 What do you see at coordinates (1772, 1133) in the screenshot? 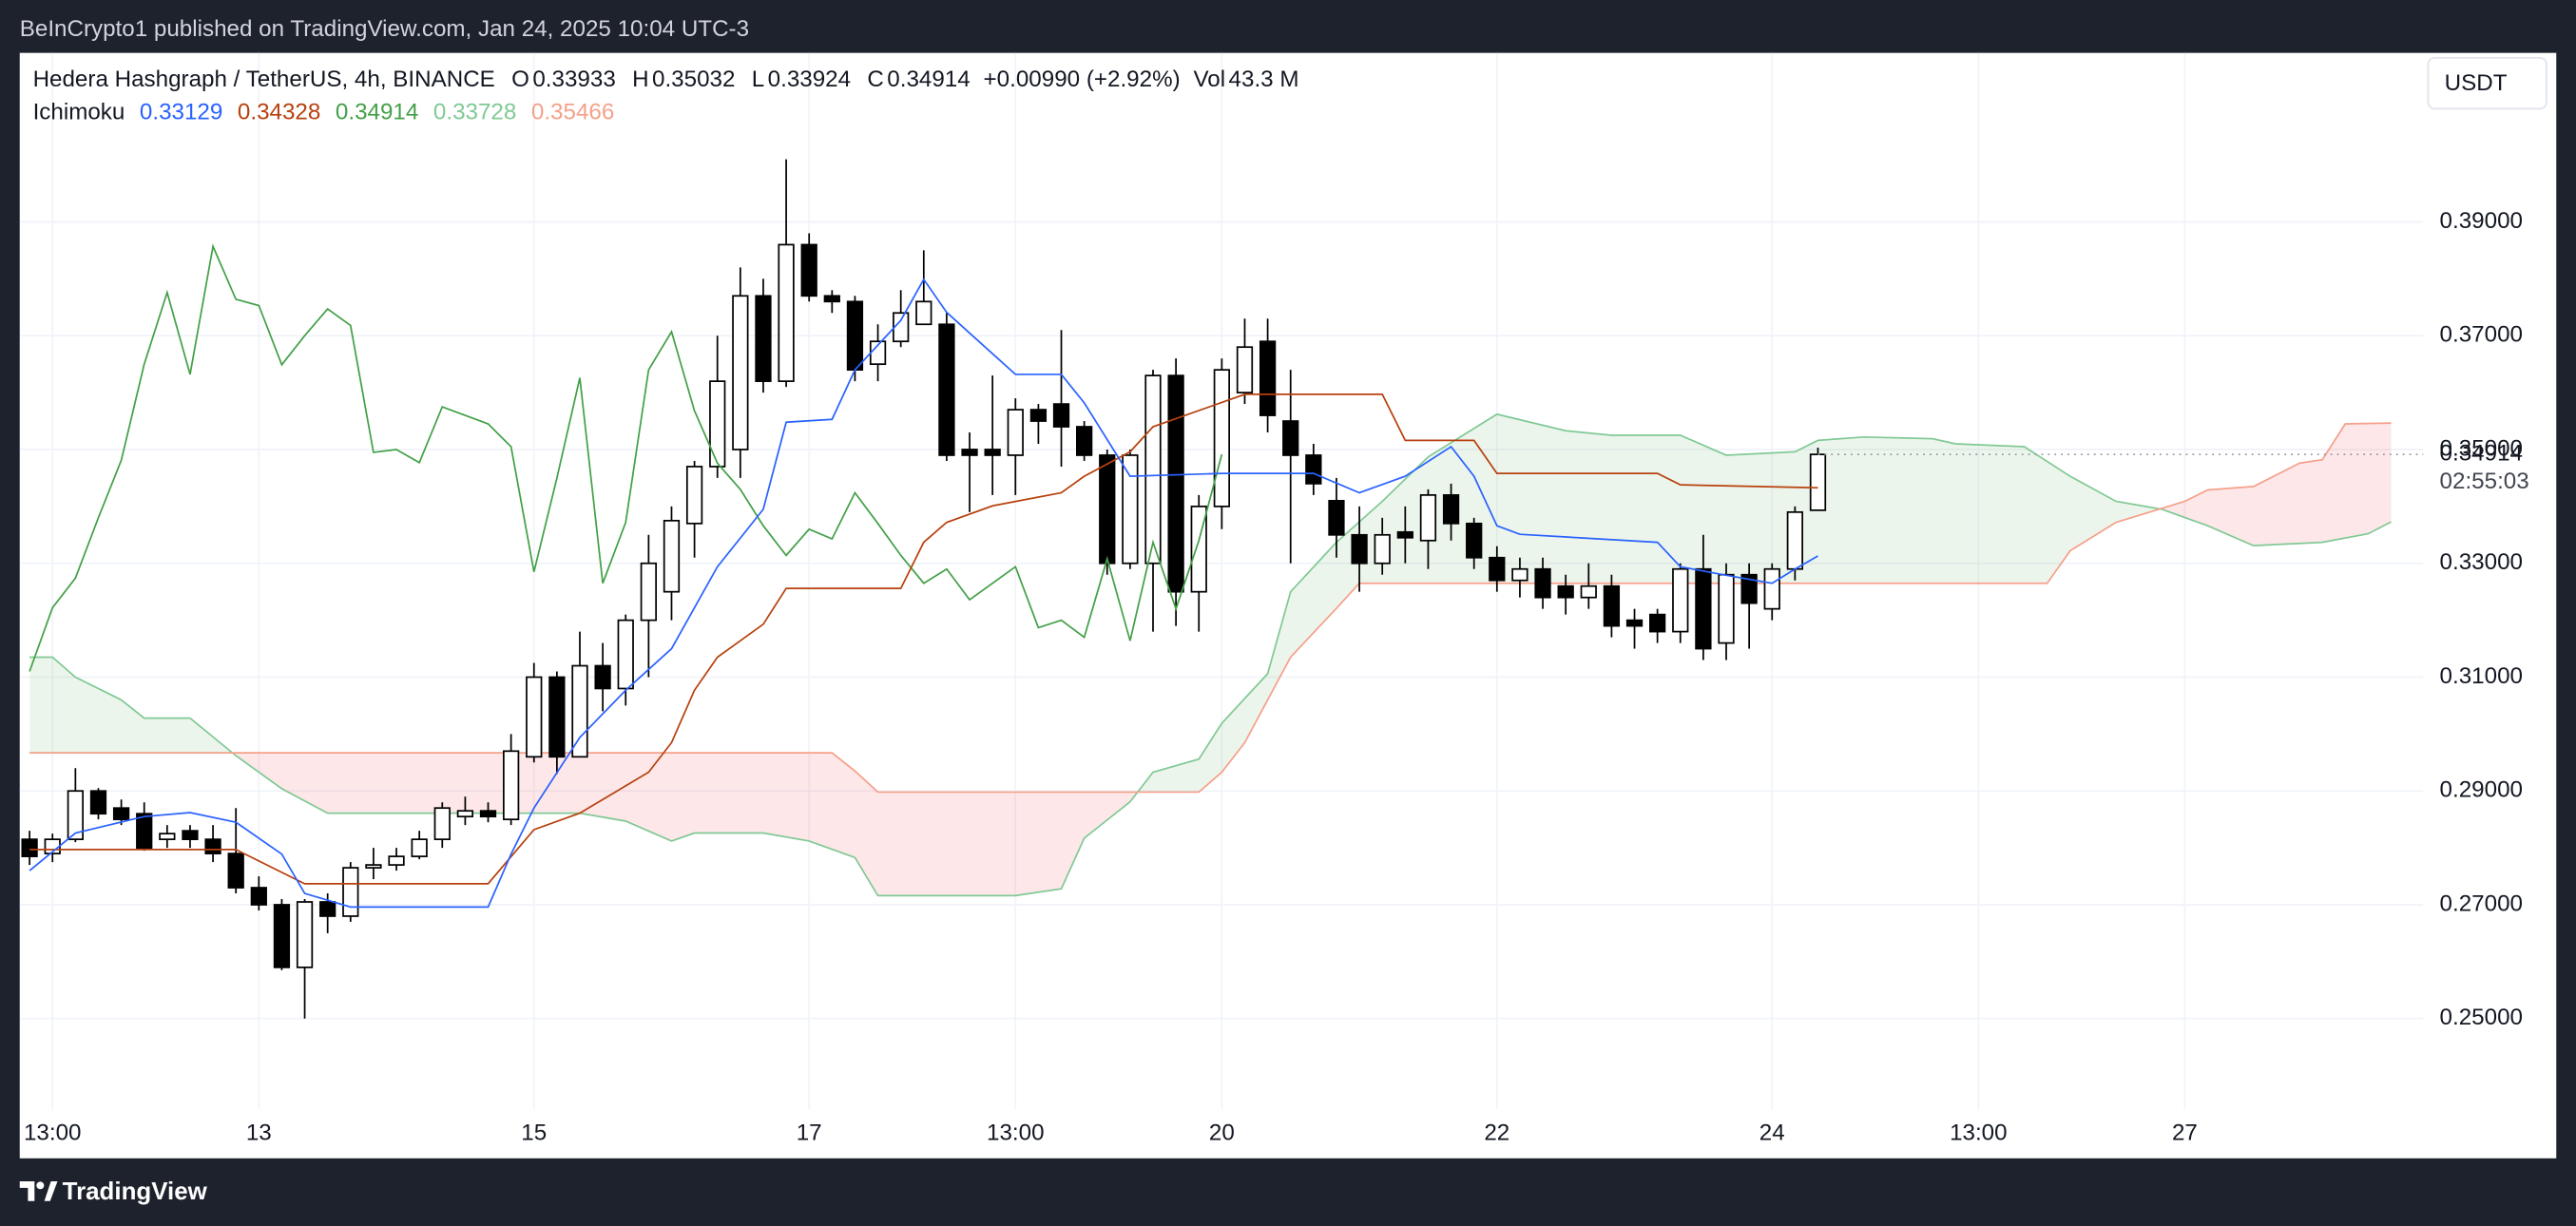
I see `x-tick-label: 24` at bounding box center [1772, 1133].